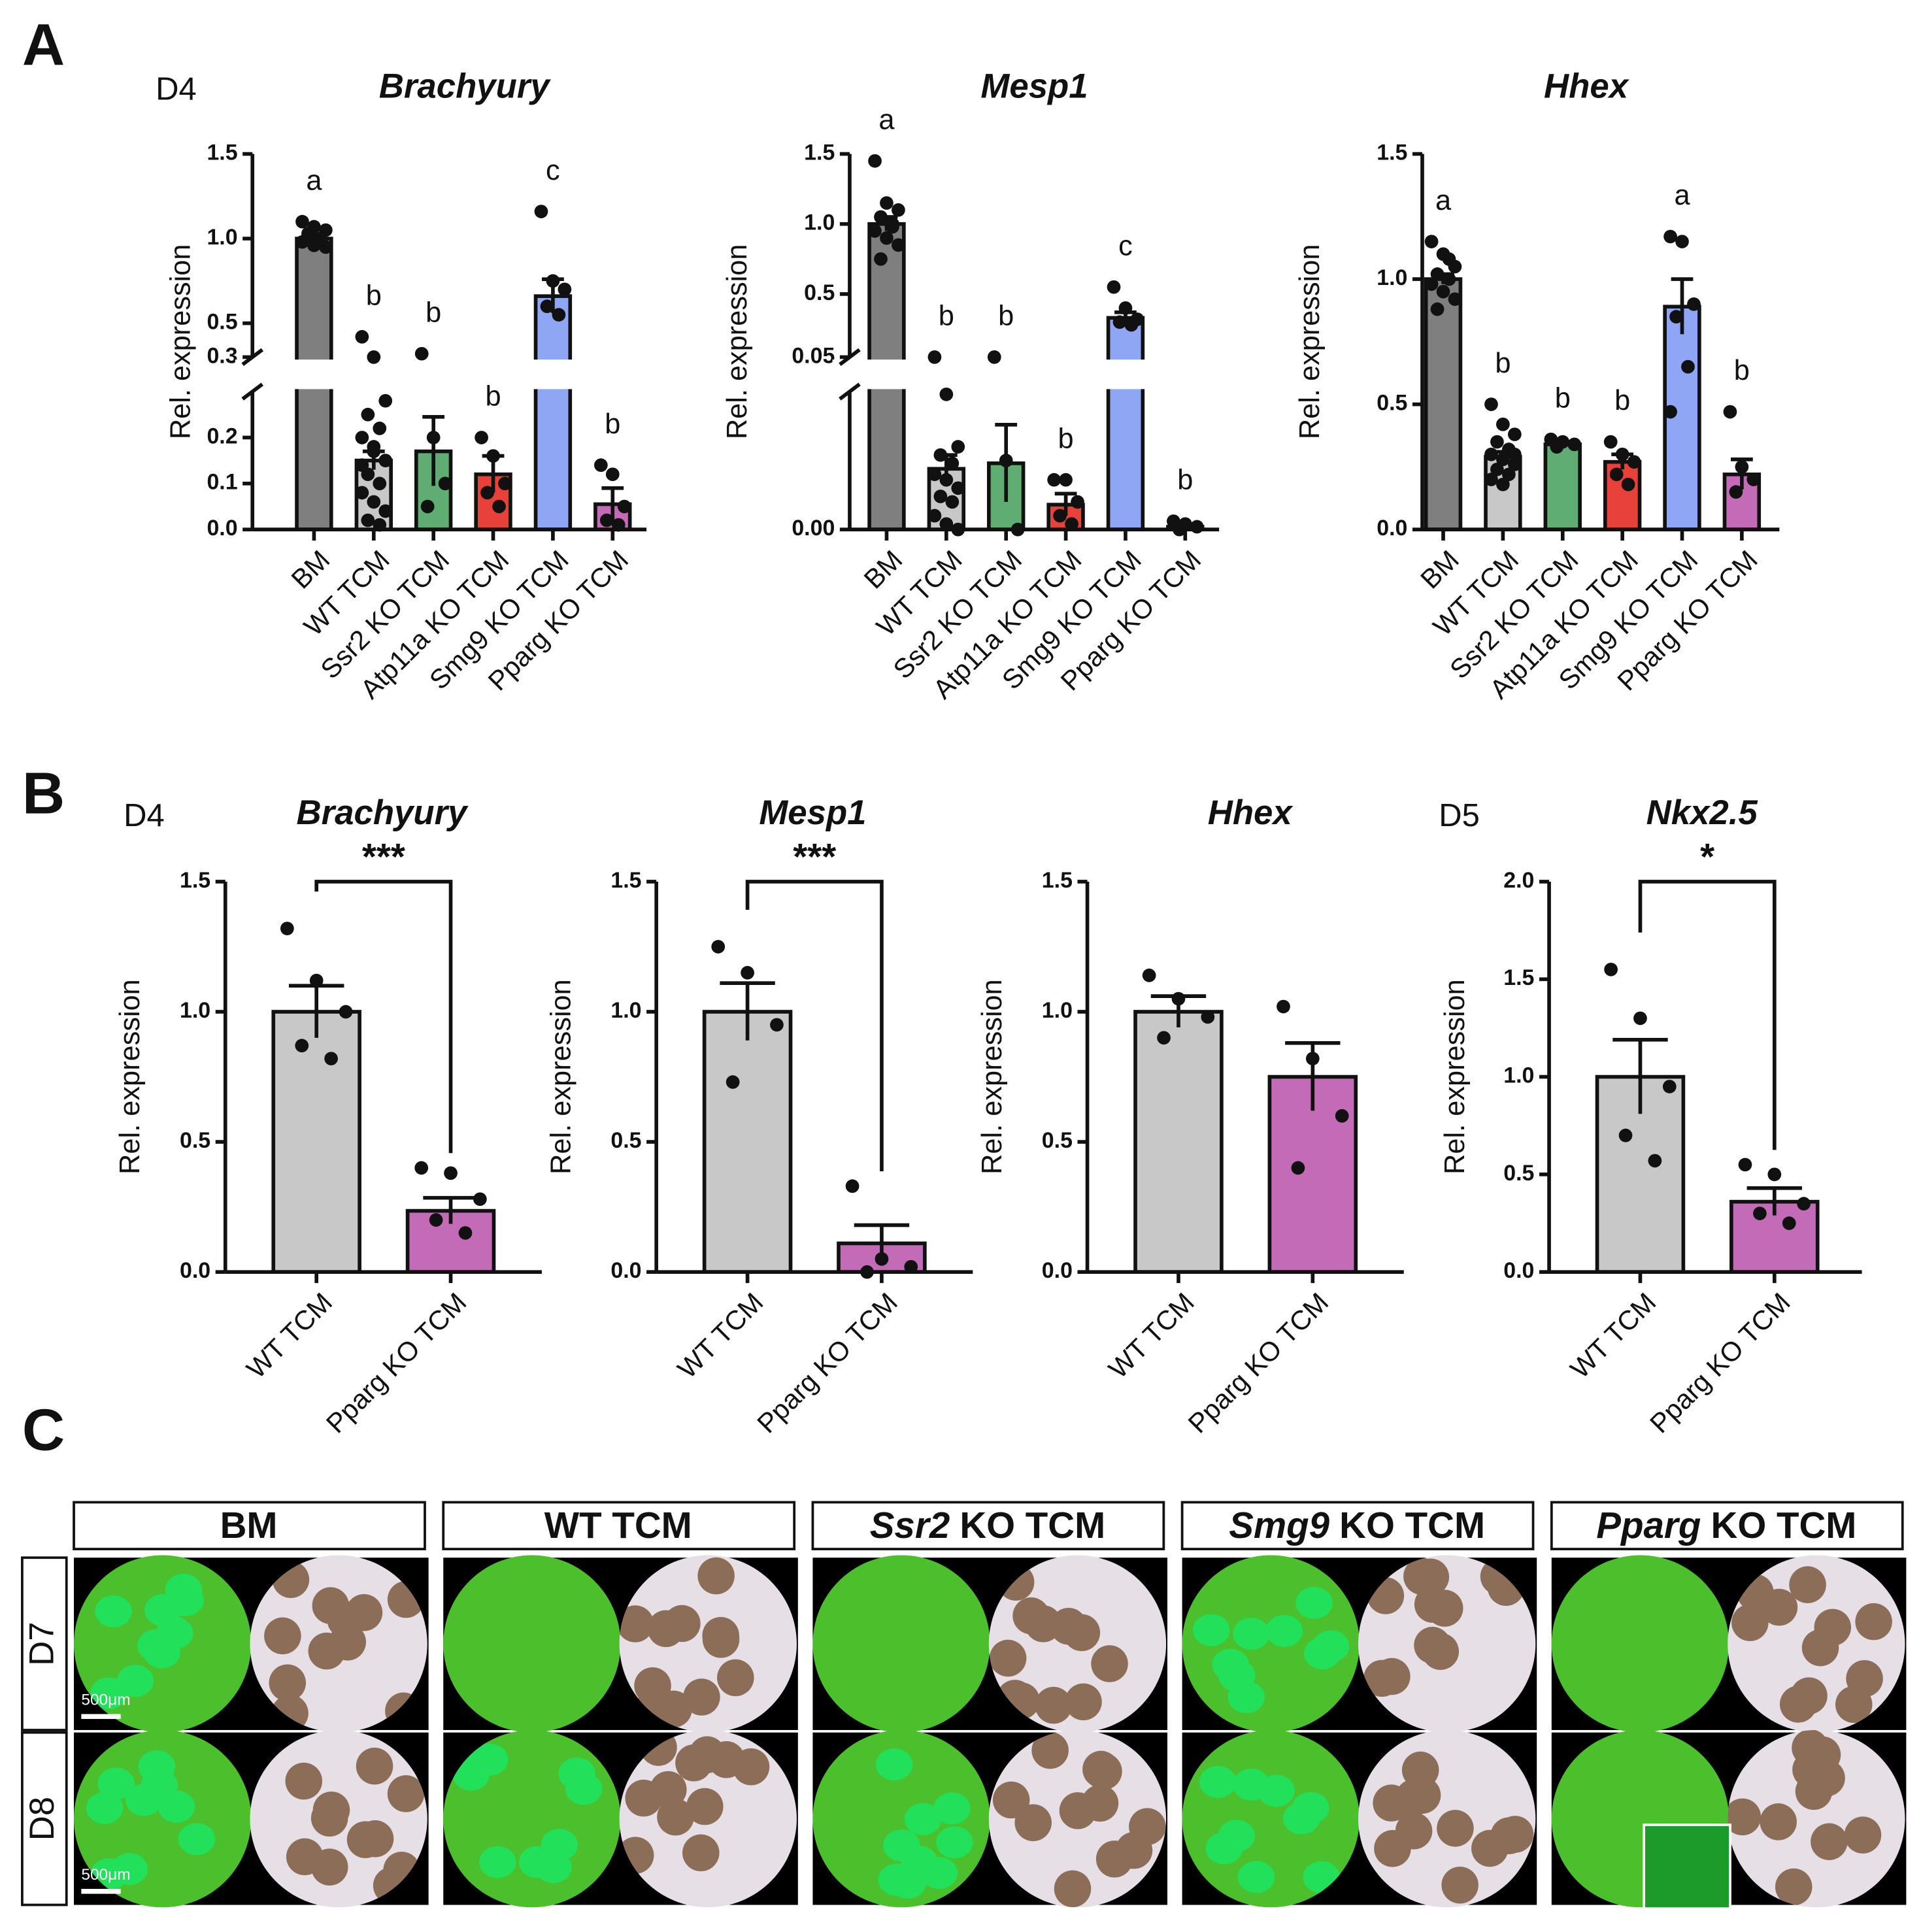  I want to click on day-label: D5, so click(1459, 815).